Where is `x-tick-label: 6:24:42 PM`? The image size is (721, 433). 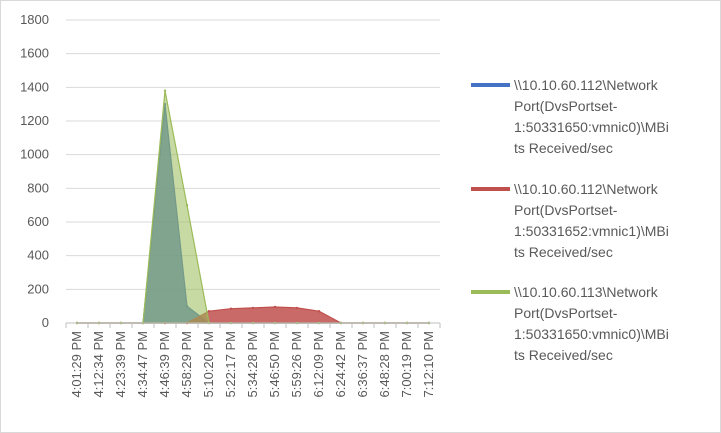
x-tick-label: 6:24:42 PM is located at coordinates (340, 364).